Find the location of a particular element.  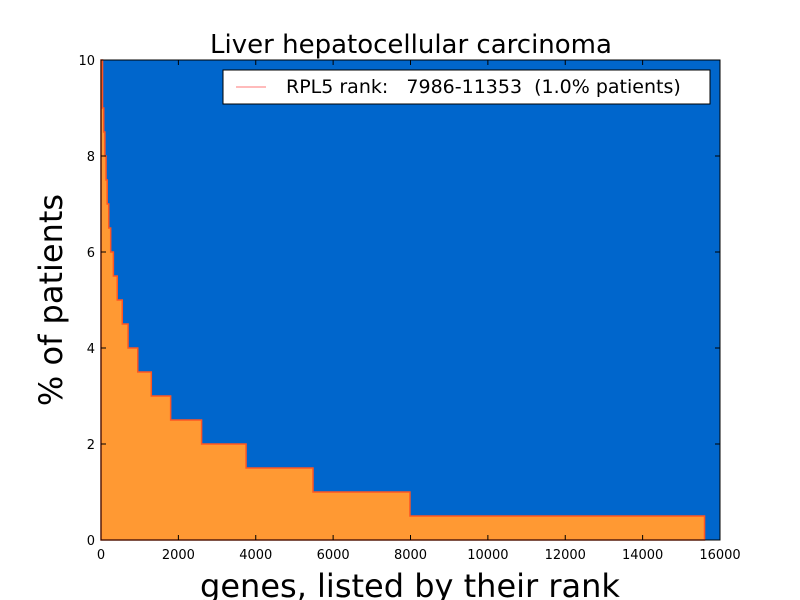

x-tick-label: 16000 is located at coordinates (719, 555).